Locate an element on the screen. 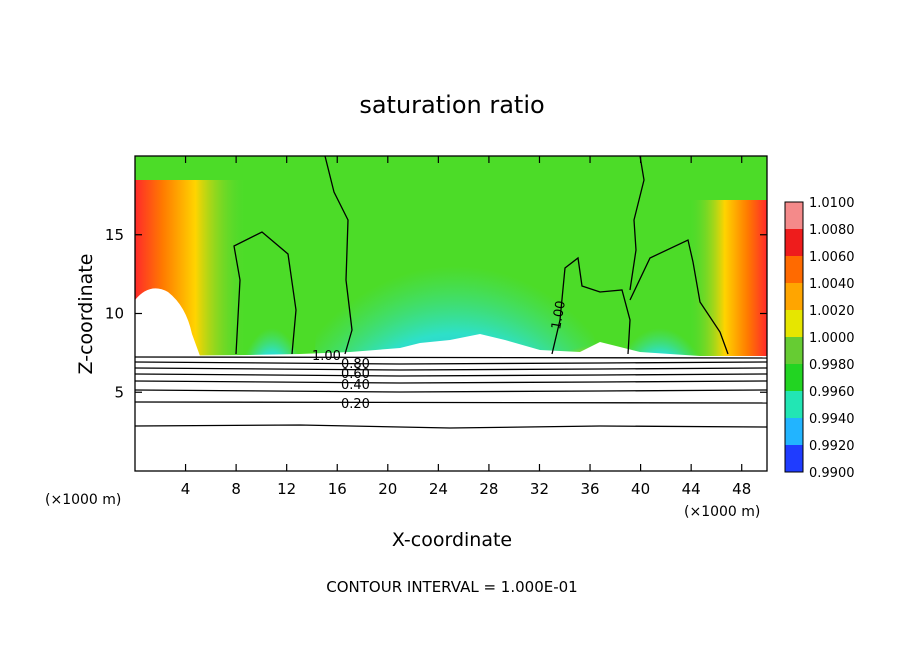 This screenshot has width=904, height=654. colorbar-label: 1.0060 is located at coordinates (832, 257).